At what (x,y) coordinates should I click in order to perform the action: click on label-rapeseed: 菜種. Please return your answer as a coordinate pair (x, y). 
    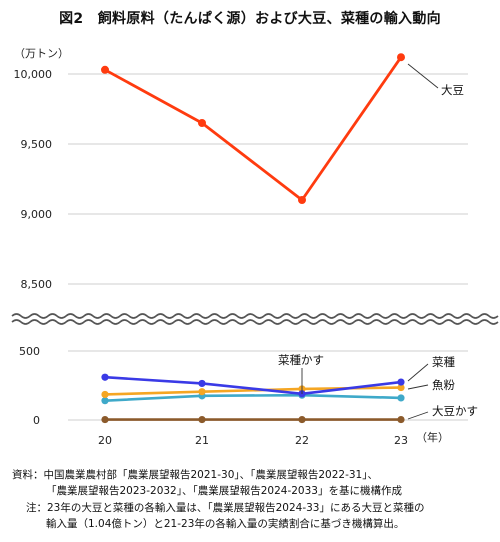
    Looking at the image, I should click on (443, 362).